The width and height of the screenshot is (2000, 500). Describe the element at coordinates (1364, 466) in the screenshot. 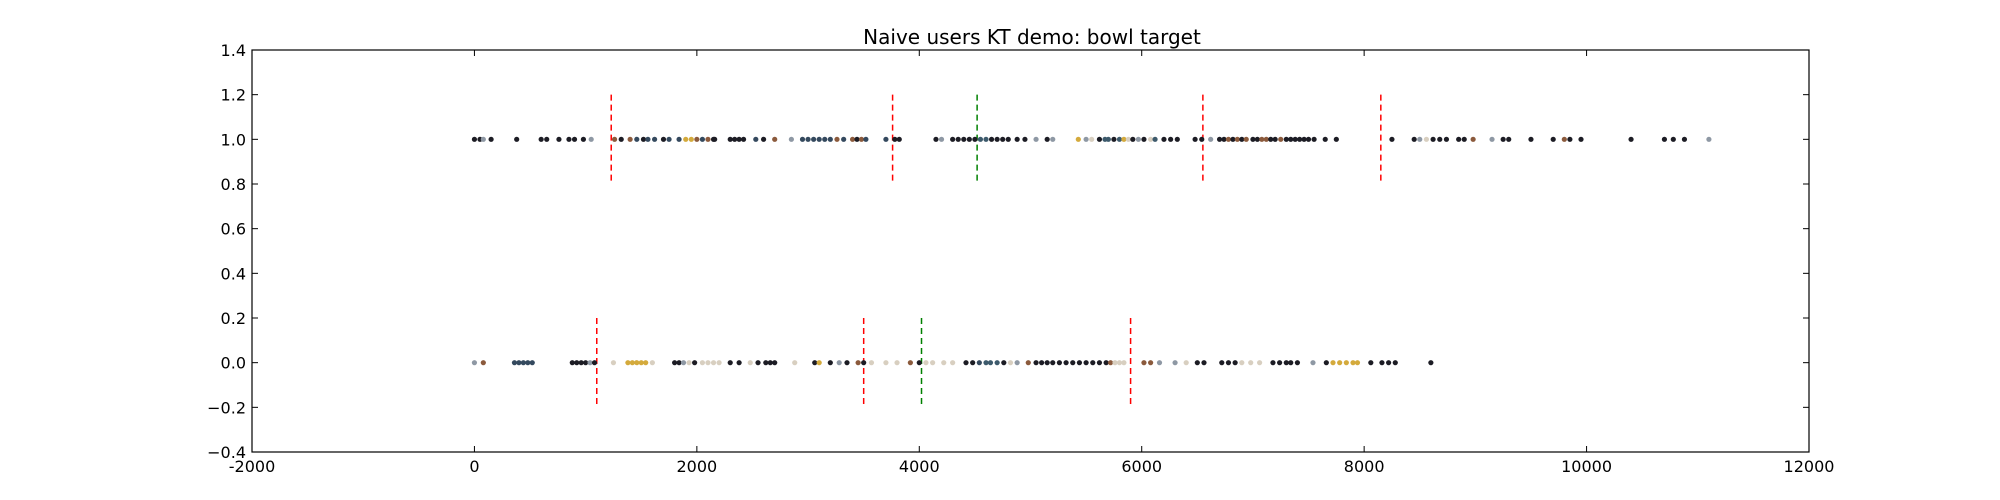

I see `x-tick-label: 8000` at that location.